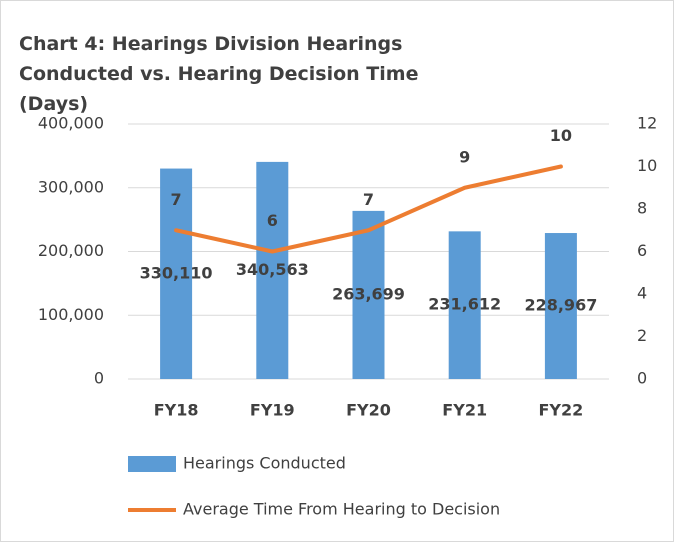  What do you see at coordinates (561, 410) in the screenshot?
I see `x-tick-label: FY22` at bounding box center [561, 410].